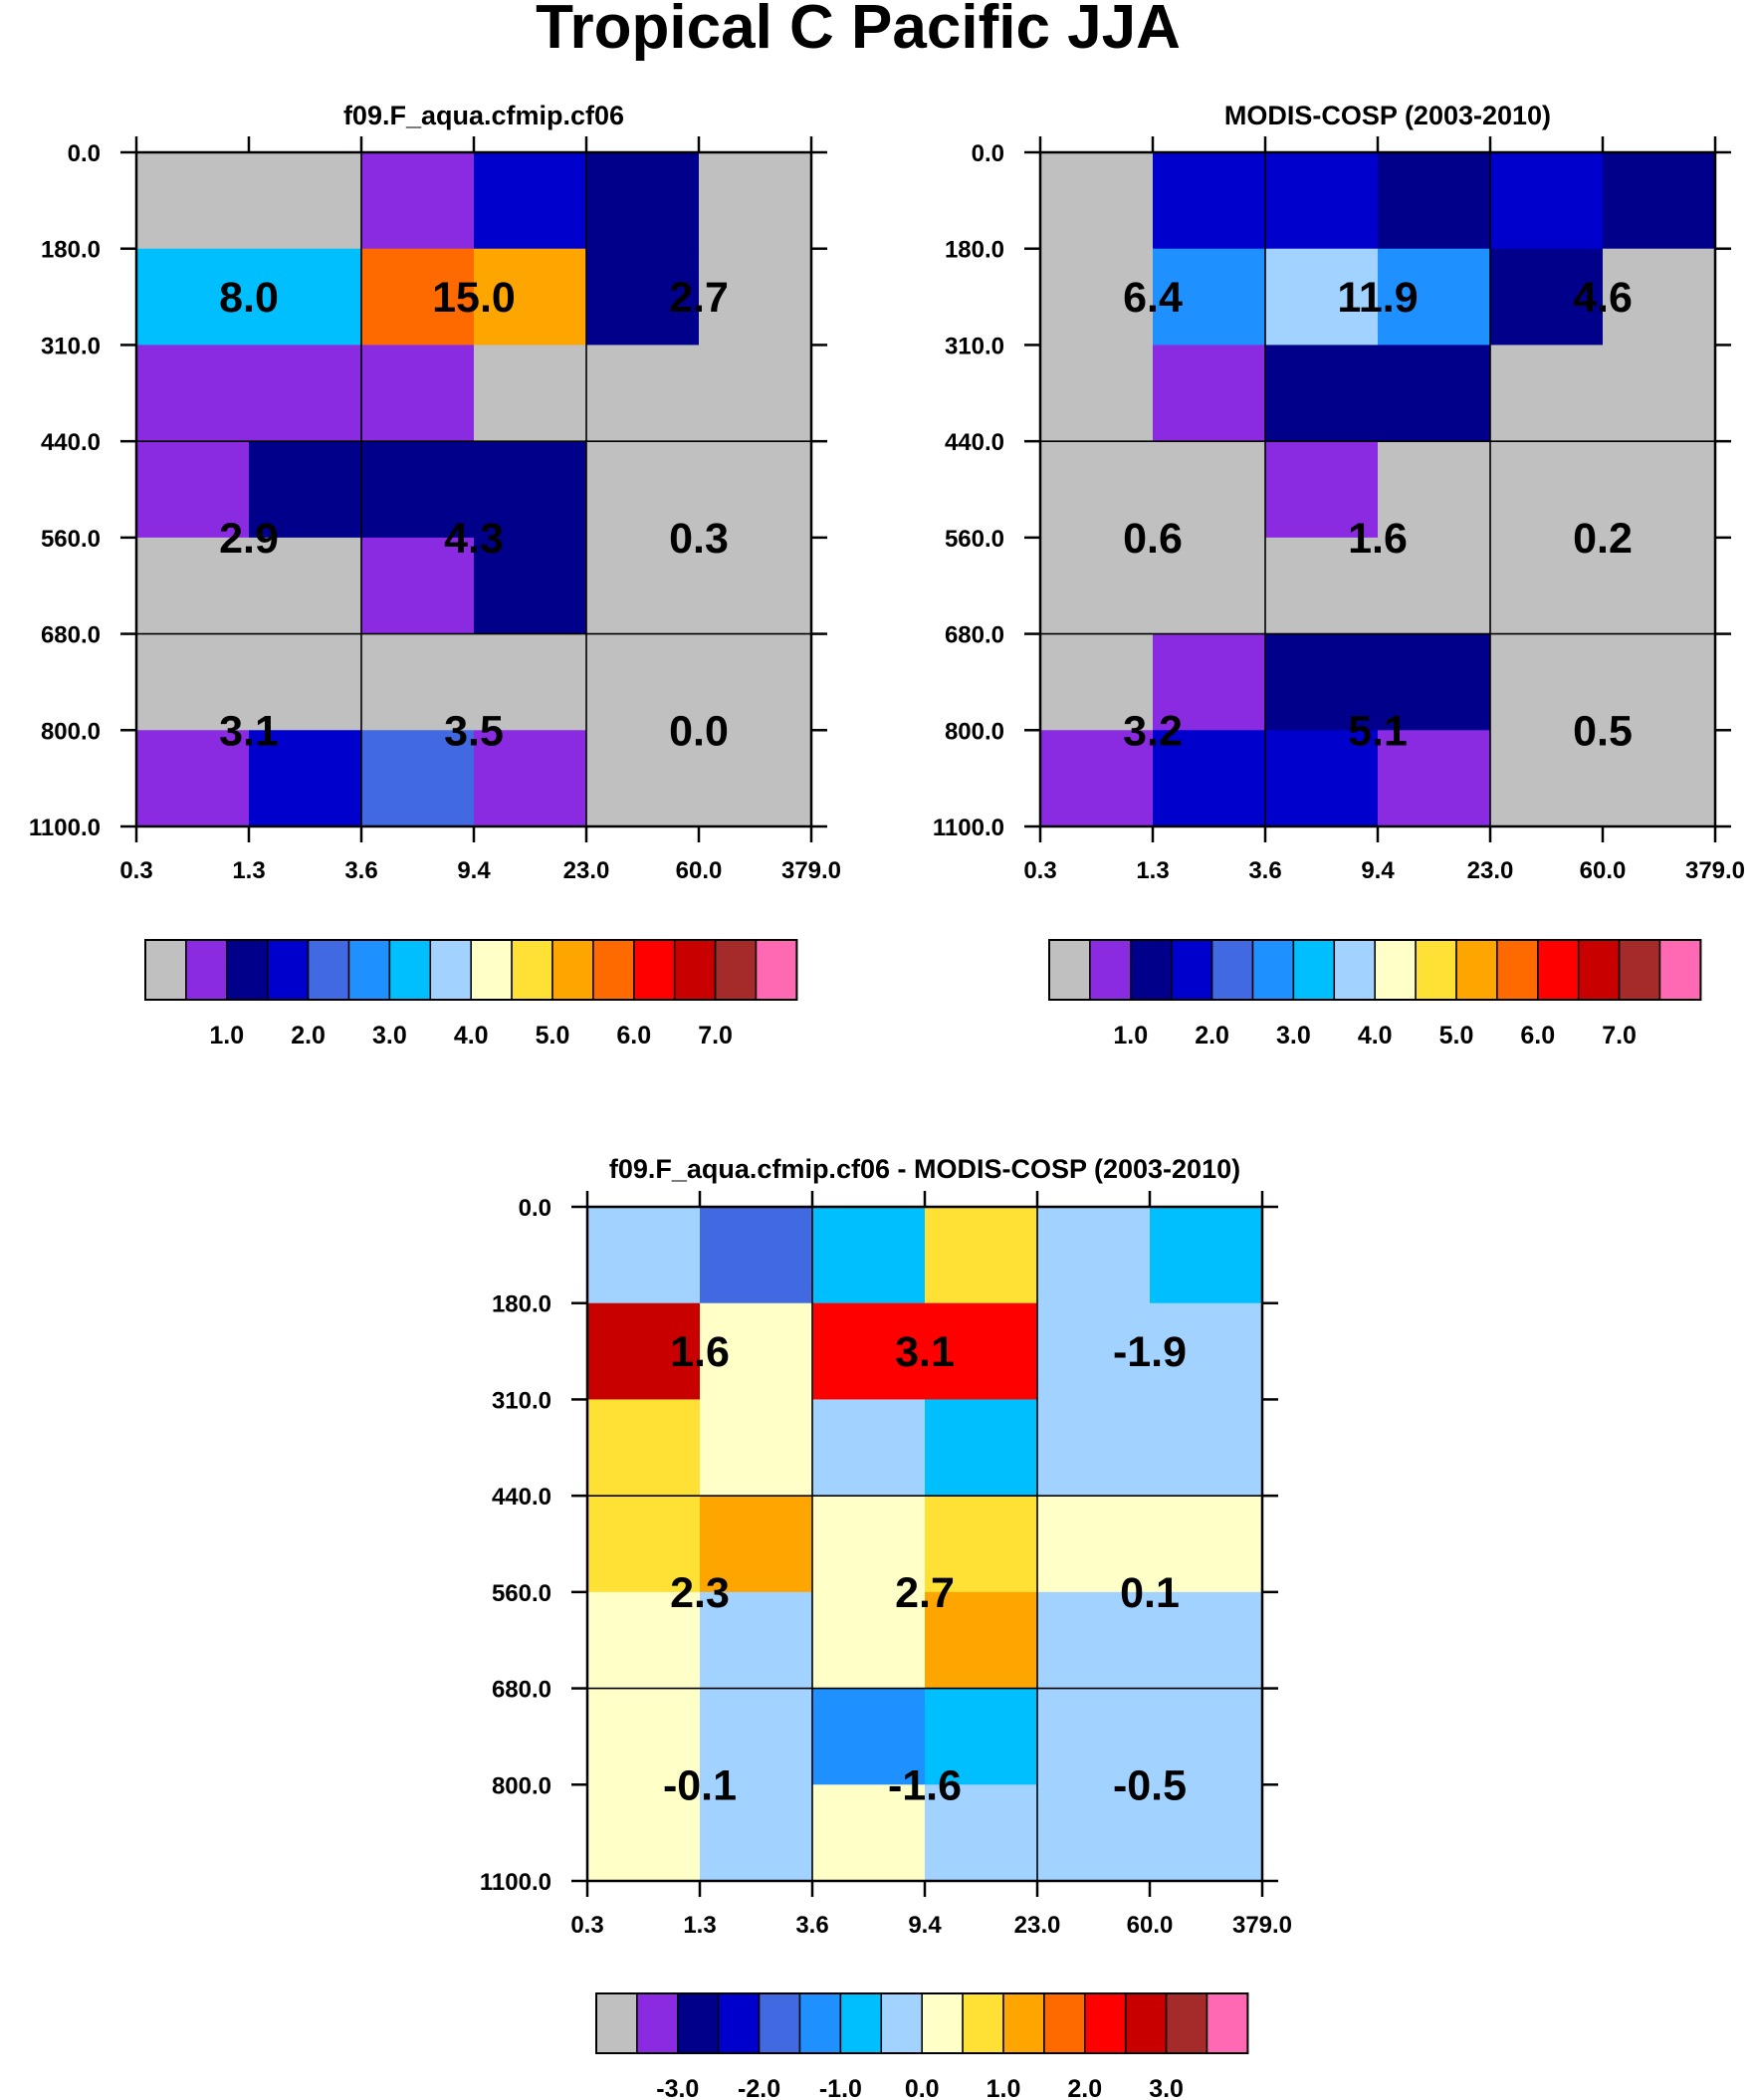 The height and width of the screenshot is (2100, 1755). I want to click on colorbar-obs: 1.0 2.0 3.0 4.0 5.0 6.0 7.0, so click(1375, 994).